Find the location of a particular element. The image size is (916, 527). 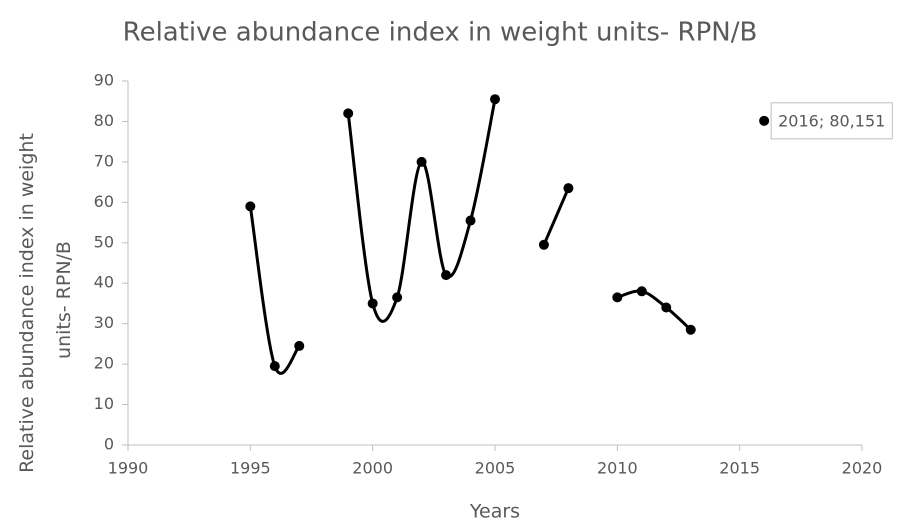

x-tick-label: 2000 is located at coordinates (372, 468).